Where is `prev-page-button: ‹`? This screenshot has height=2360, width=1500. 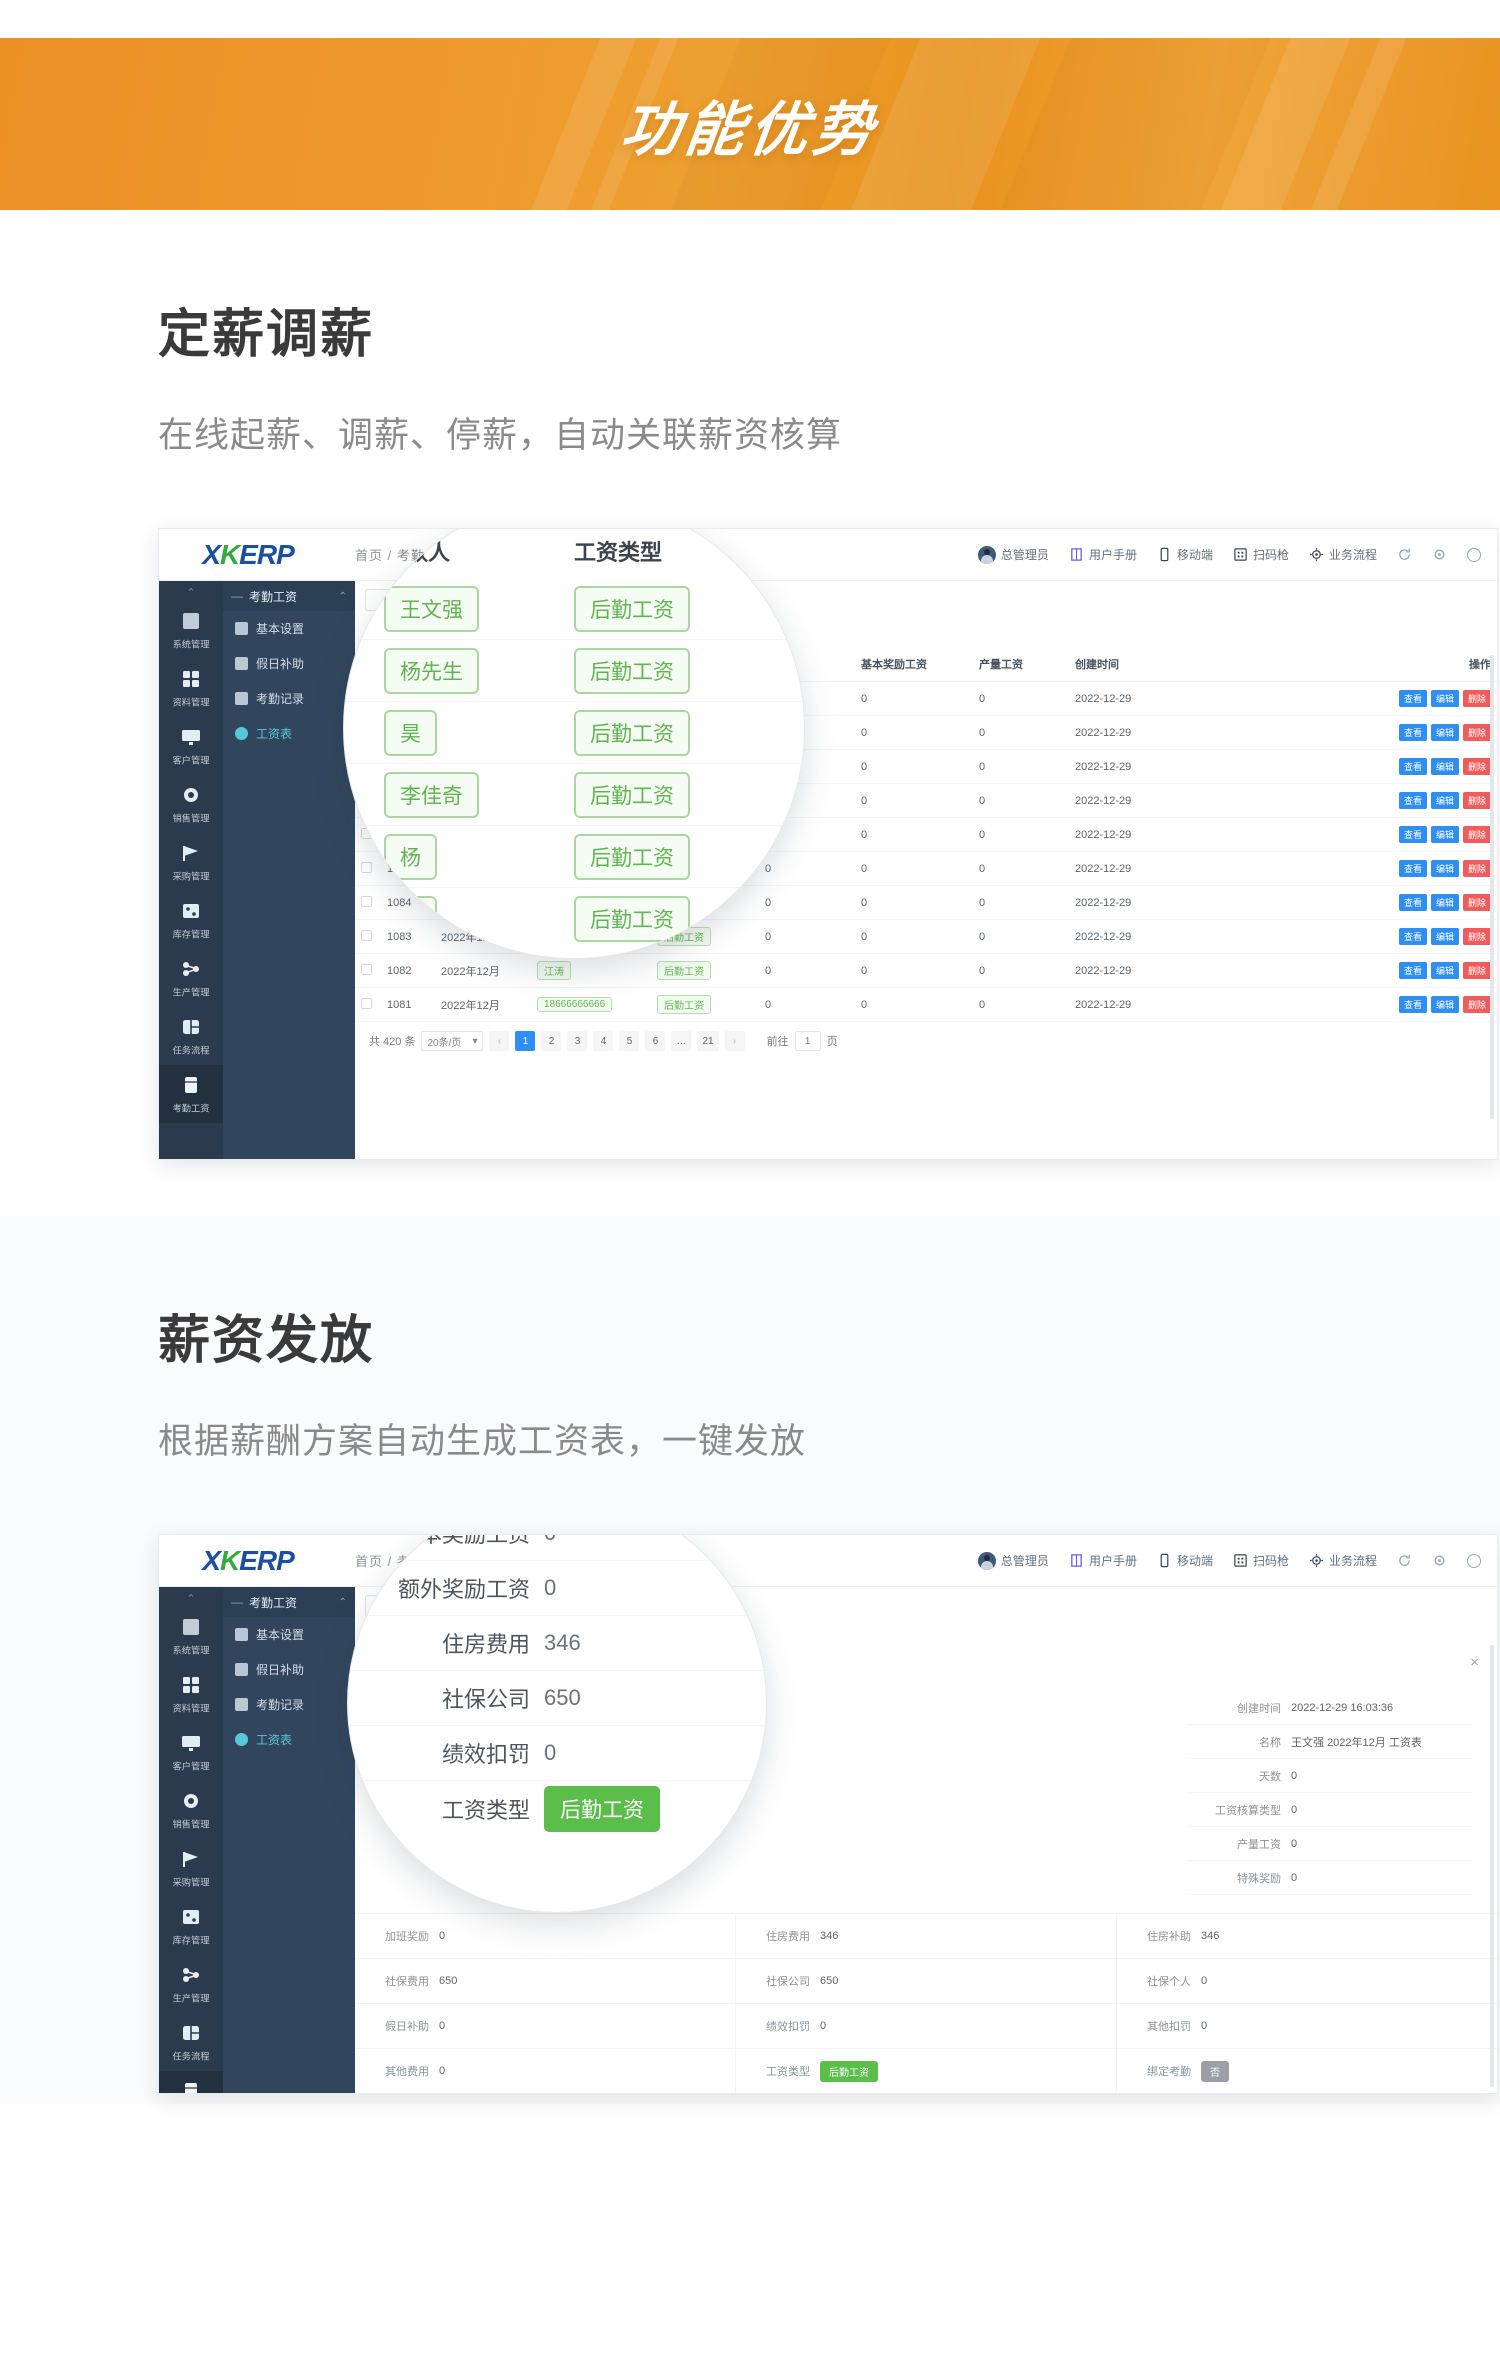 prev-page-button: ‹ is located at coordinates (499, 1041).